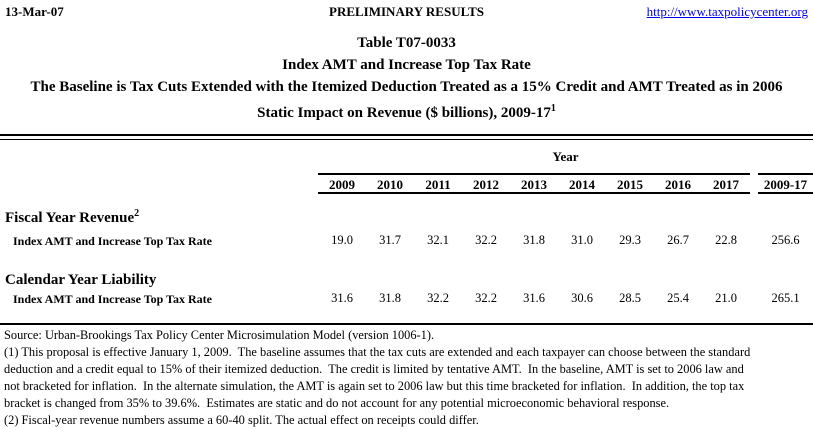 The height and width of the screenshot is (430, 813). I want to click on year-column-header: 2009, so click(342, 184).